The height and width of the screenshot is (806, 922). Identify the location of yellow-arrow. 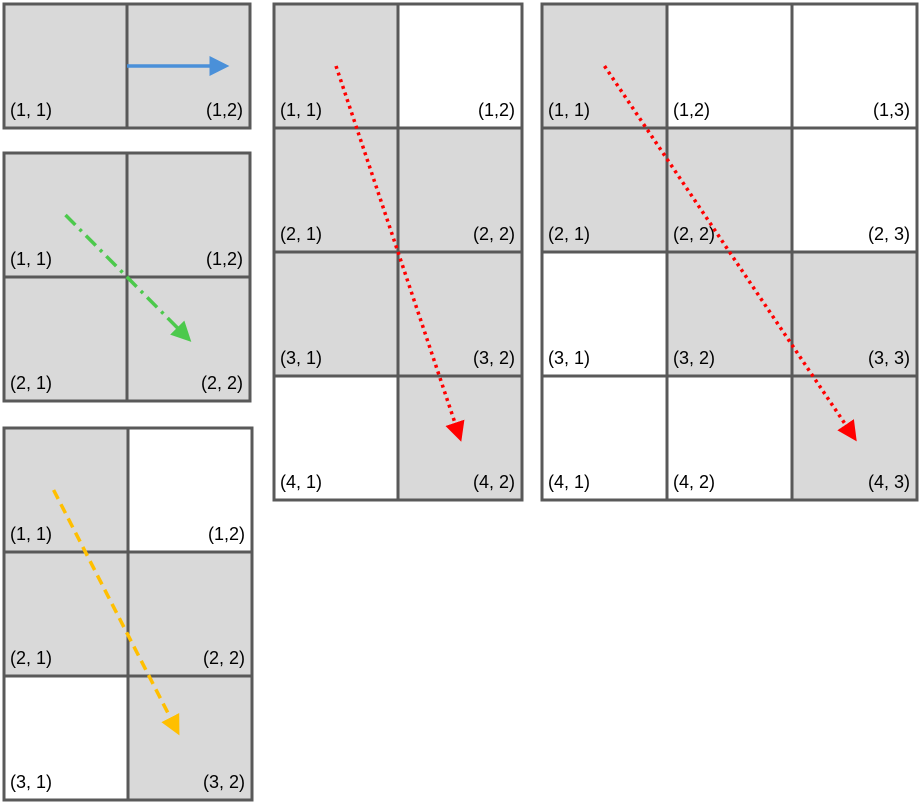
(116, 612).